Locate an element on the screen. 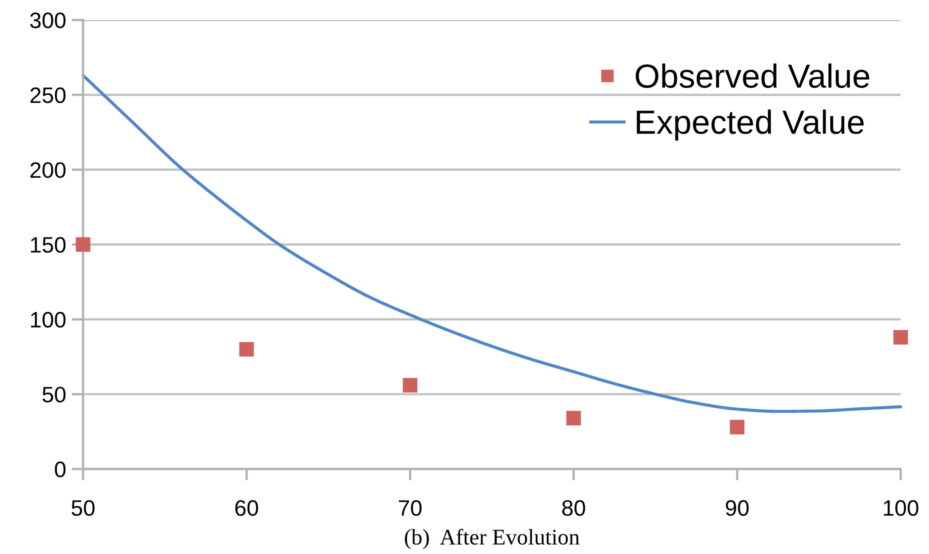 This screenshot has width=929, height=554. x-tick-label: 100 is located at coordinates (901, 508).